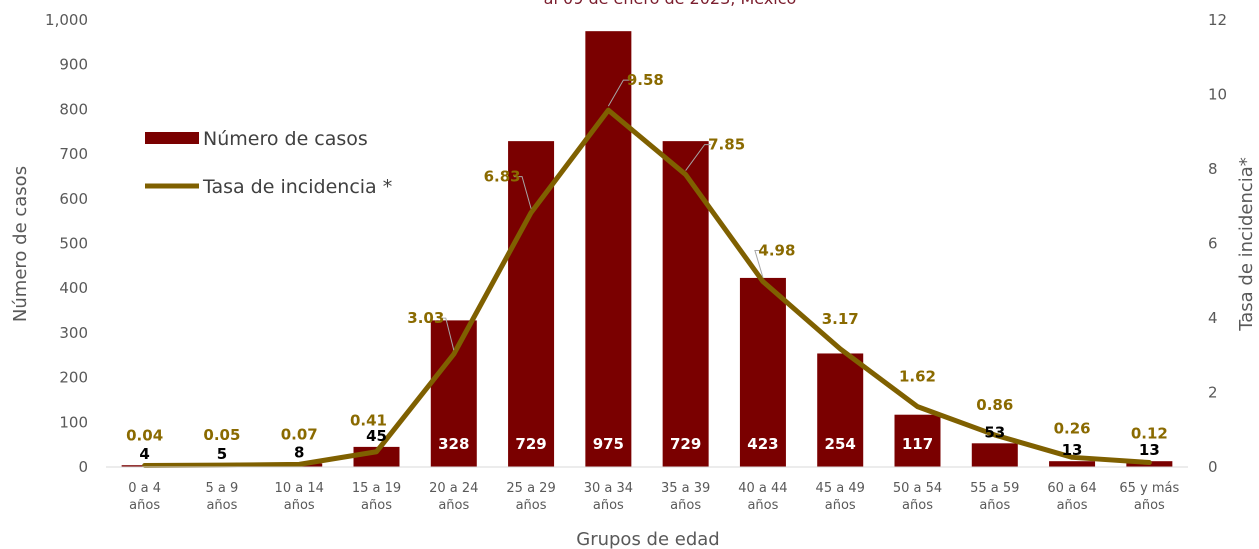 The image size is (1259, 549). What do you see at coordinates (1213, 318) in the screenshot?
I see `y2-tick-label: 4` at bounding box center [1213, 318].